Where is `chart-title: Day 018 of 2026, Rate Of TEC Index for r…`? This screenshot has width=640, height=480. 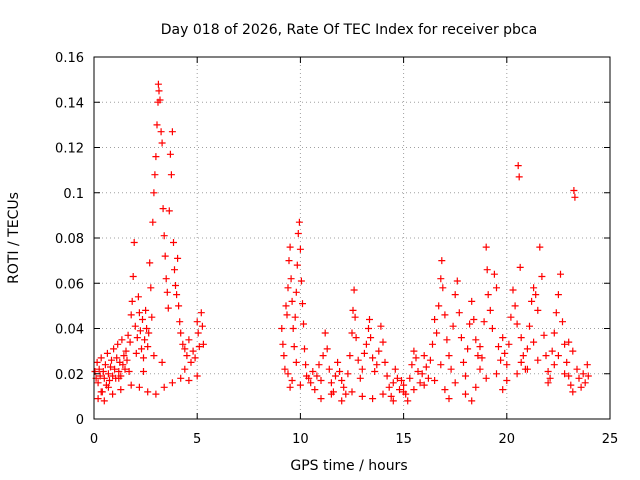 chart-title: Day 018 of 2026, Rate Of TEC Index for r… is located at coordinates (349, 30).